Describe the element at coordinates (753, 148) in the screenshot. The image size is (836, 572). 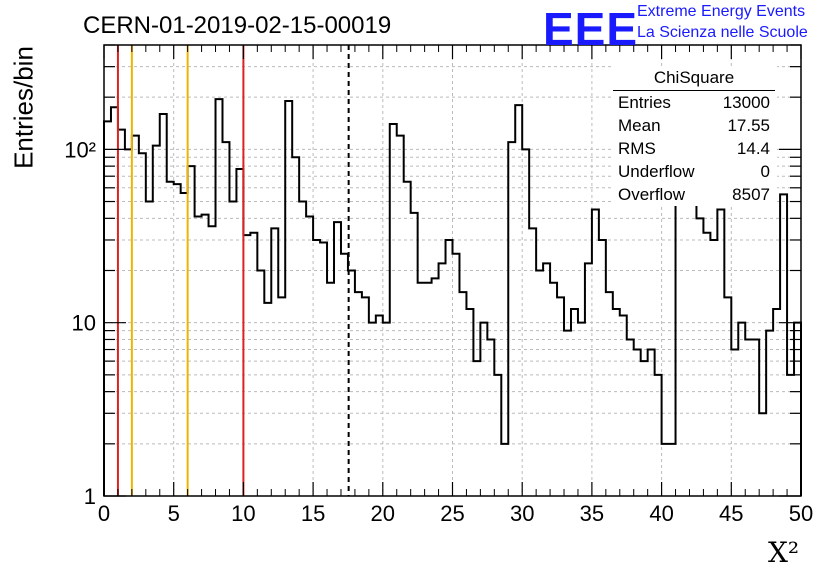
I see `stats-value: 14.4` at that location.